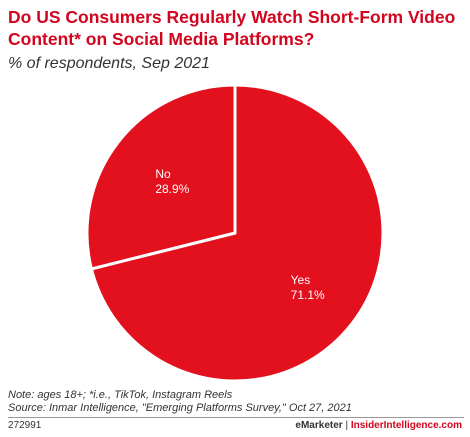 The height and width of the screenshot is (437, 470). Describe the element at coordinates (25, 425) in the screenshot. I see `chart-id: 272991` at that location.